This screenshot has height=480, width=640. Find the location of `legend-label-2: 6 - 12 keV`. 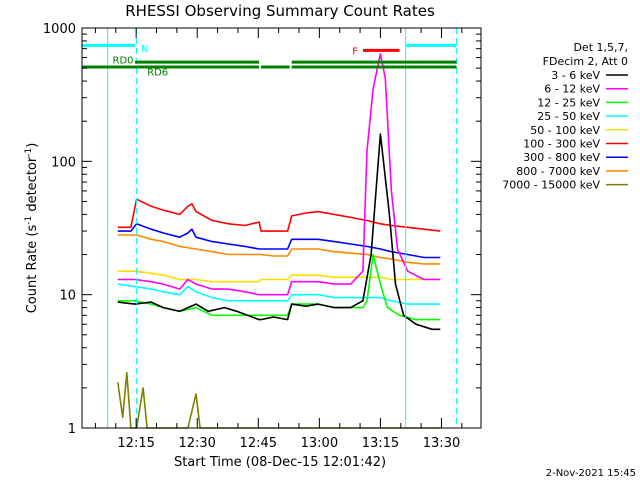

legend-label-2: 6 - 12 keV is located at coordinates (572, 89).